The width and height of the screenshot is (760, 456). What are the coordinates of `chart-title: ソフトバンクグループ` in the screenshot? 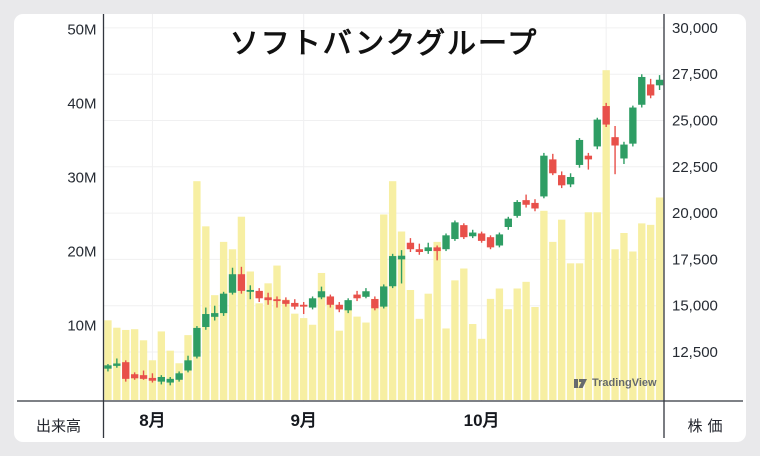 It's located at (384, 44).